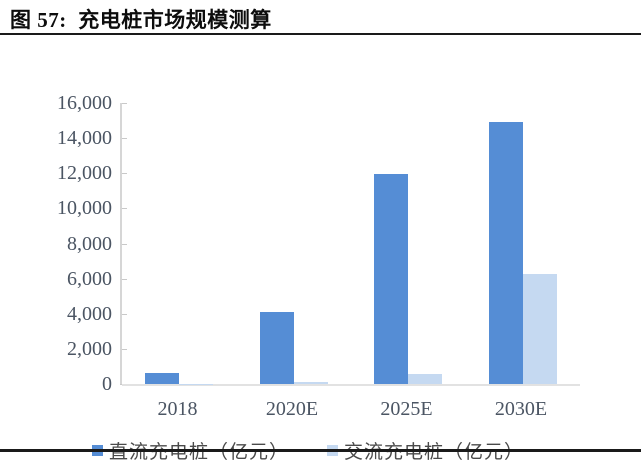 This screenshot has height=464, width=641. Describe the element at coordinates (311, 383) in the screenshot. I see `ac-bar-2020E` at that location.